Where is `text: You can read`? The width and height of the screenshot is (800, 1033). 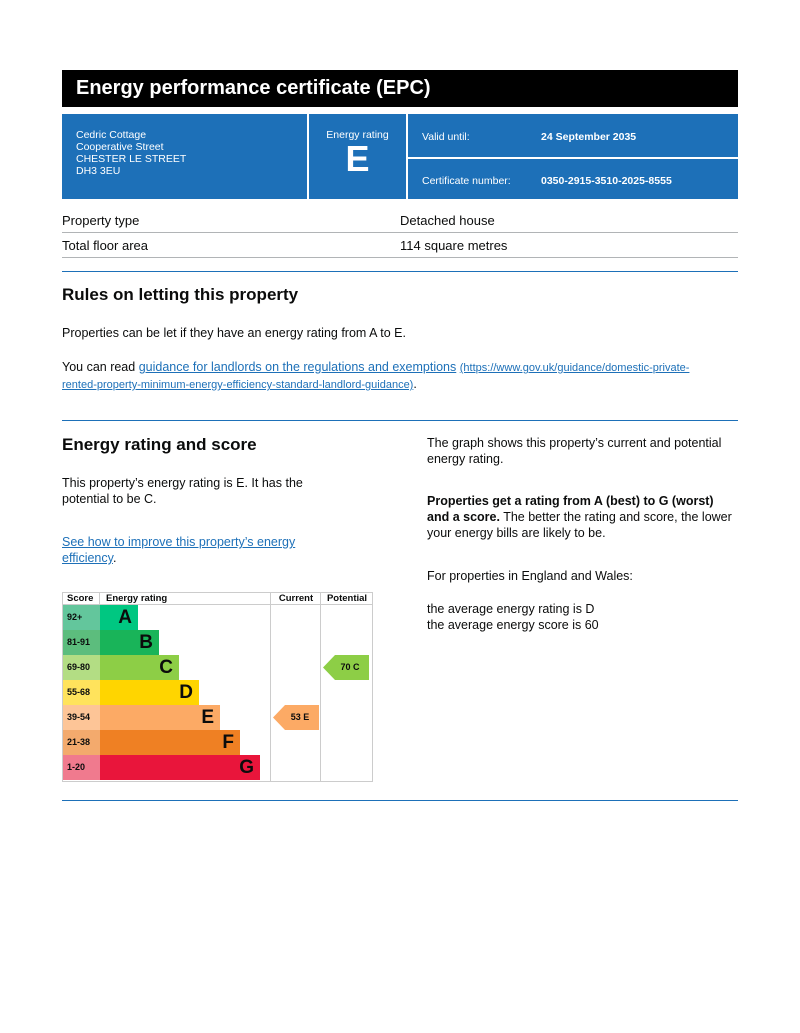
text: You can read is located at coordinates (100, 367).